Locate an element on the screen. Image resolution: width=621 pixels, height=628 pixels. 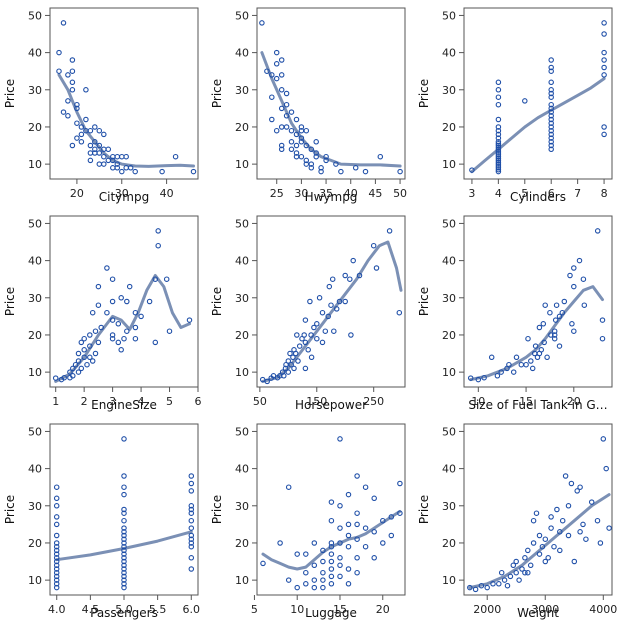
y-tick-label: 50 is located at coordinates (35, 431).